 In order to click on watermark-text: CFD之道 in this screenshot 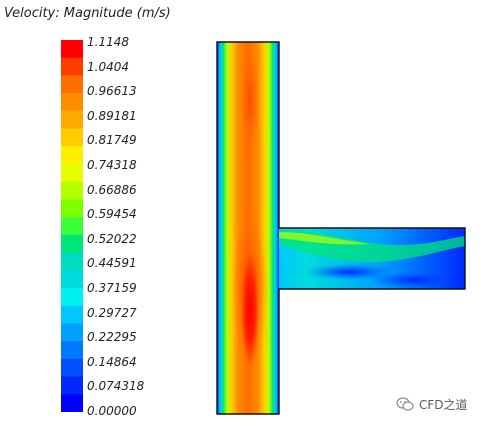, I will do `click(443, 404)`.